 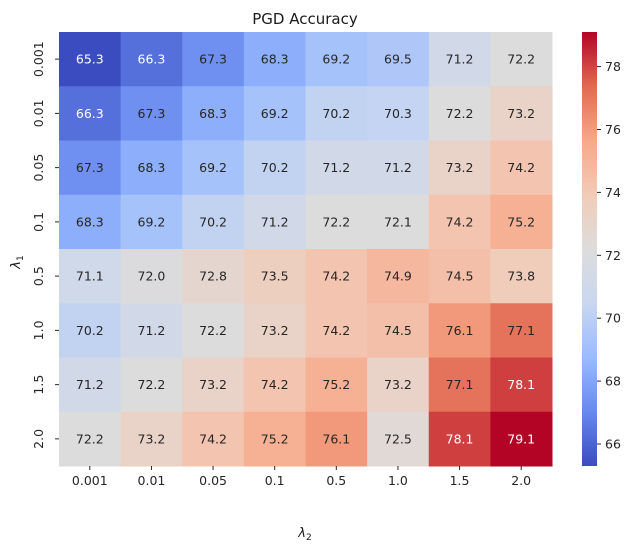 What do you see at coordinates (613, 66) in the screenshot?
I see `colorbar-tick-label: 78` at bounding box center [613, 66].